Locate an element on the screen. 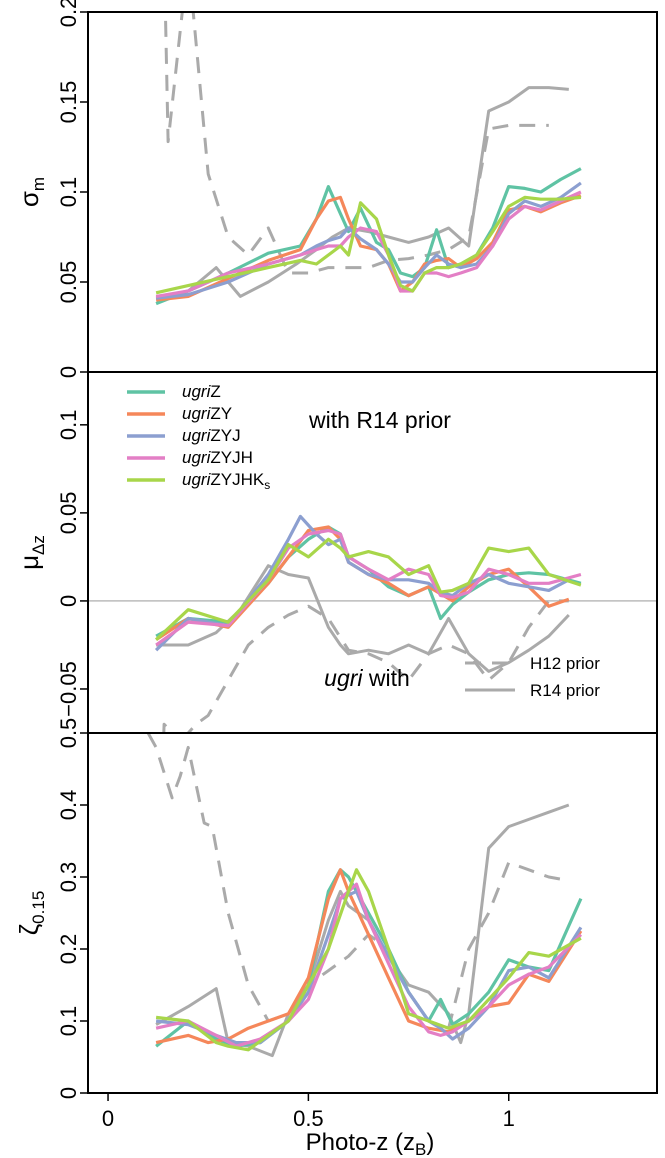 Image resolution: width=665 pixels, height=1158 pixels. legend-label: ugriZYJHKs is located at coordinates (226, 481).